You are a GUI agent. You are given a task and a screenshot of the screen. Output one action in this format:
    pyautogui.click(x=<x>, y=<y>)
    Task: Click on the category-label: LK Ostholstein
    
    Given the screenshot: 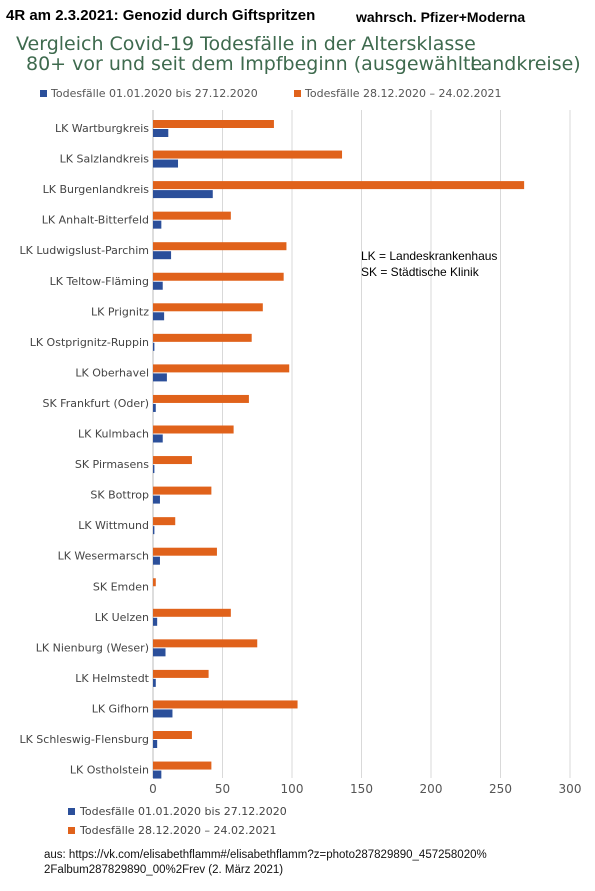 What is the action you would take?
    pyautogui.click(x=109, y=770)
    